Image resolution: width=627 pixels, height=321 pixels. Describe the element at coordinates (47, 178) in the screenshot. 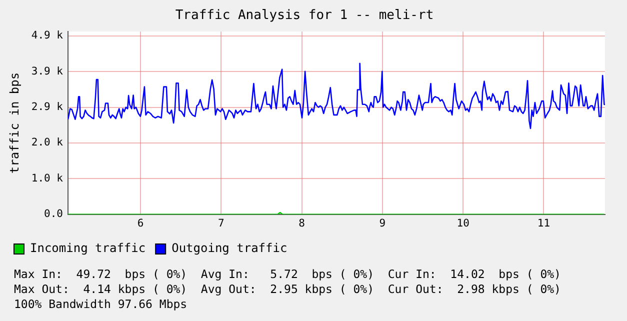

I see `y-tick-label: 1.0 k` at that location.